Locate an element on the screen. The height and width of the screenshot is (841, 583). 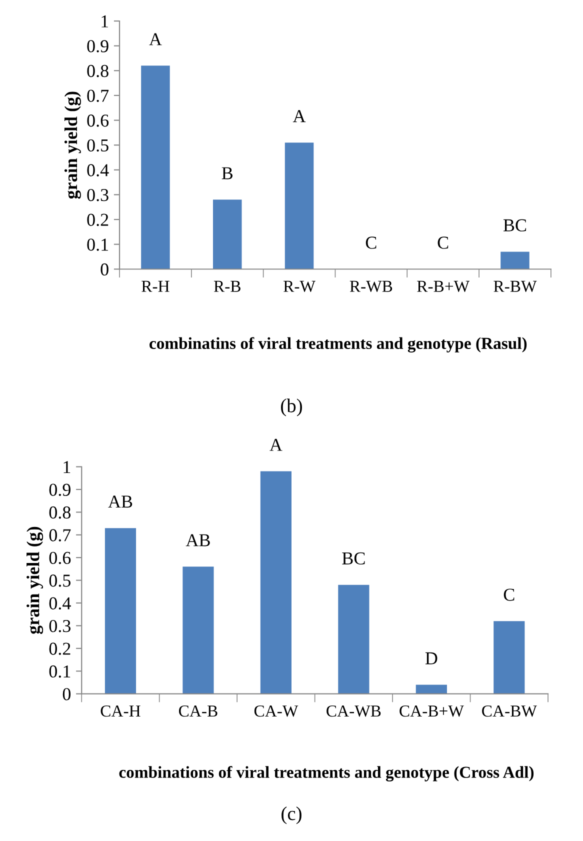
x-tick-label: R-W is located at coordinates (300, 286).